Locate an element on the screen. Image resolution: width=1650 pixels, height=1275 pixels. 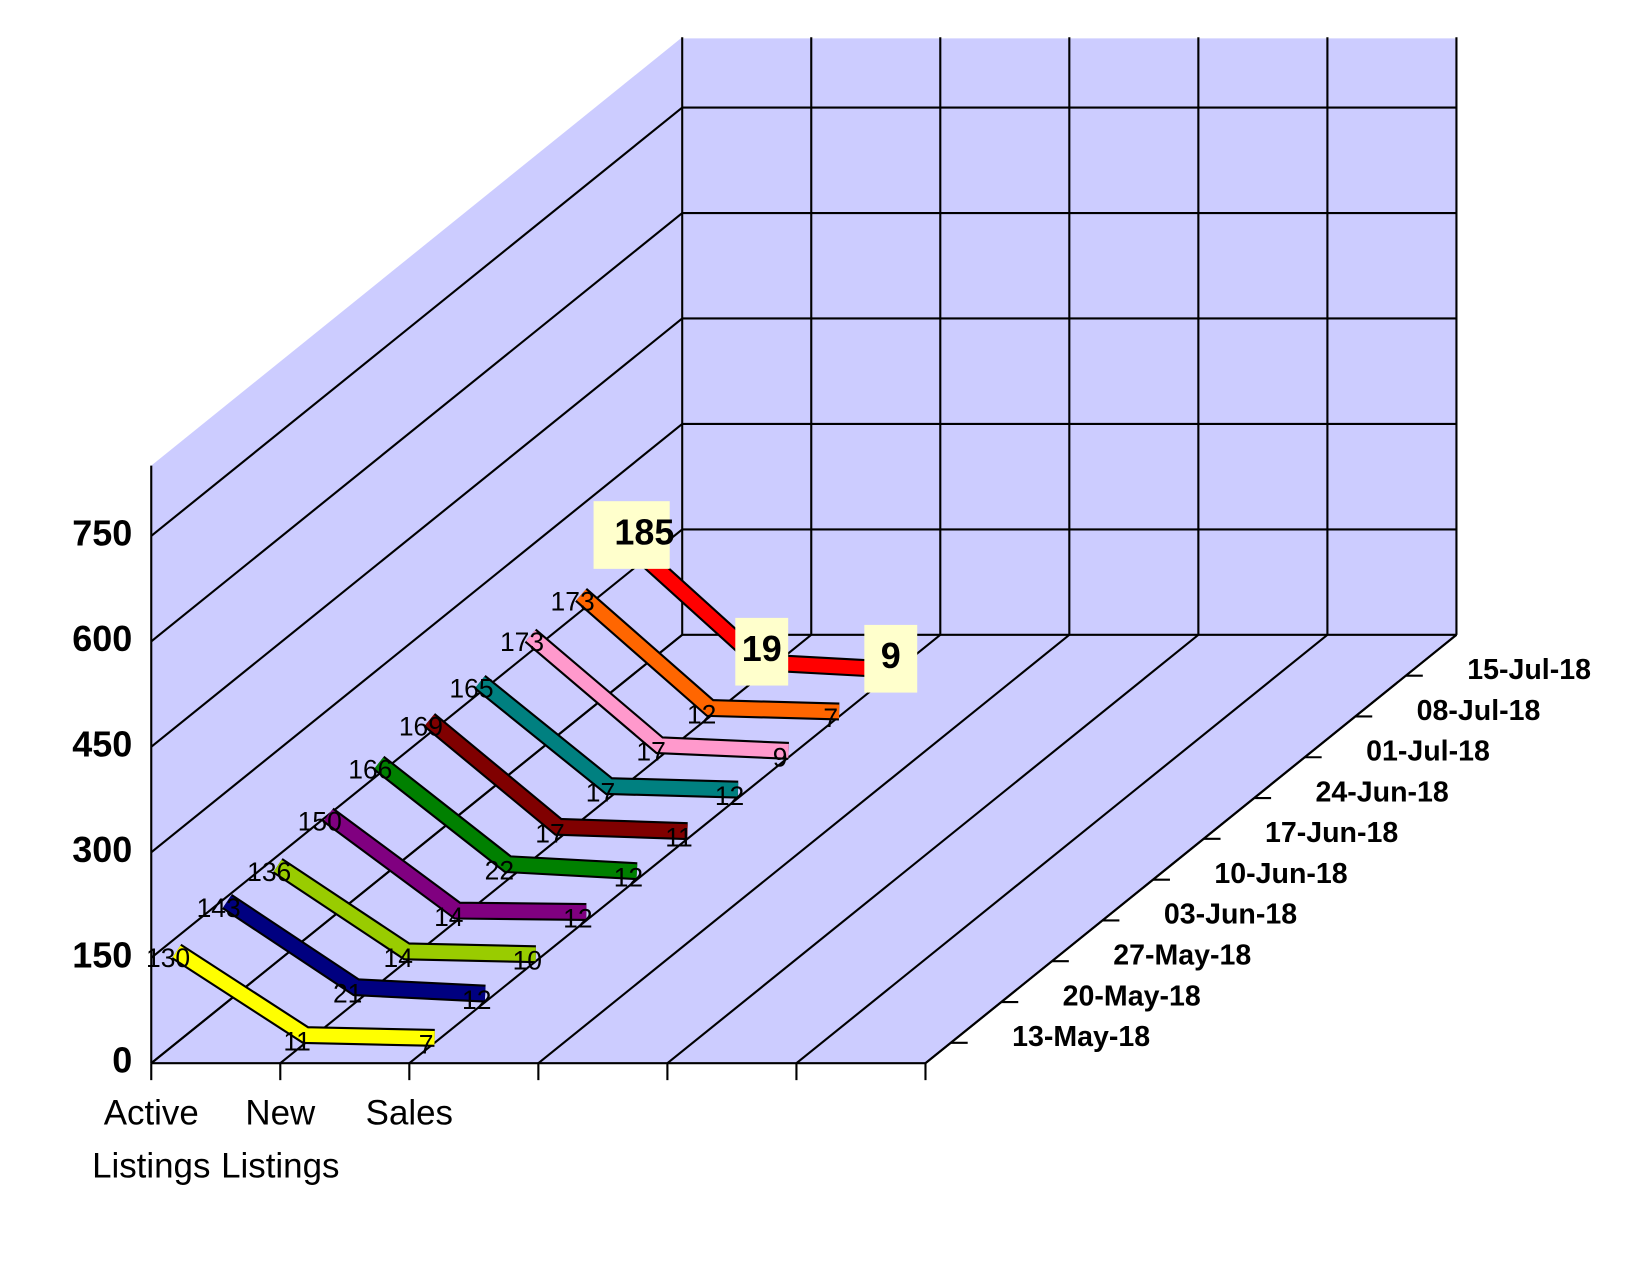
y-tick-label: 150 is located at coordinates (102, 954).